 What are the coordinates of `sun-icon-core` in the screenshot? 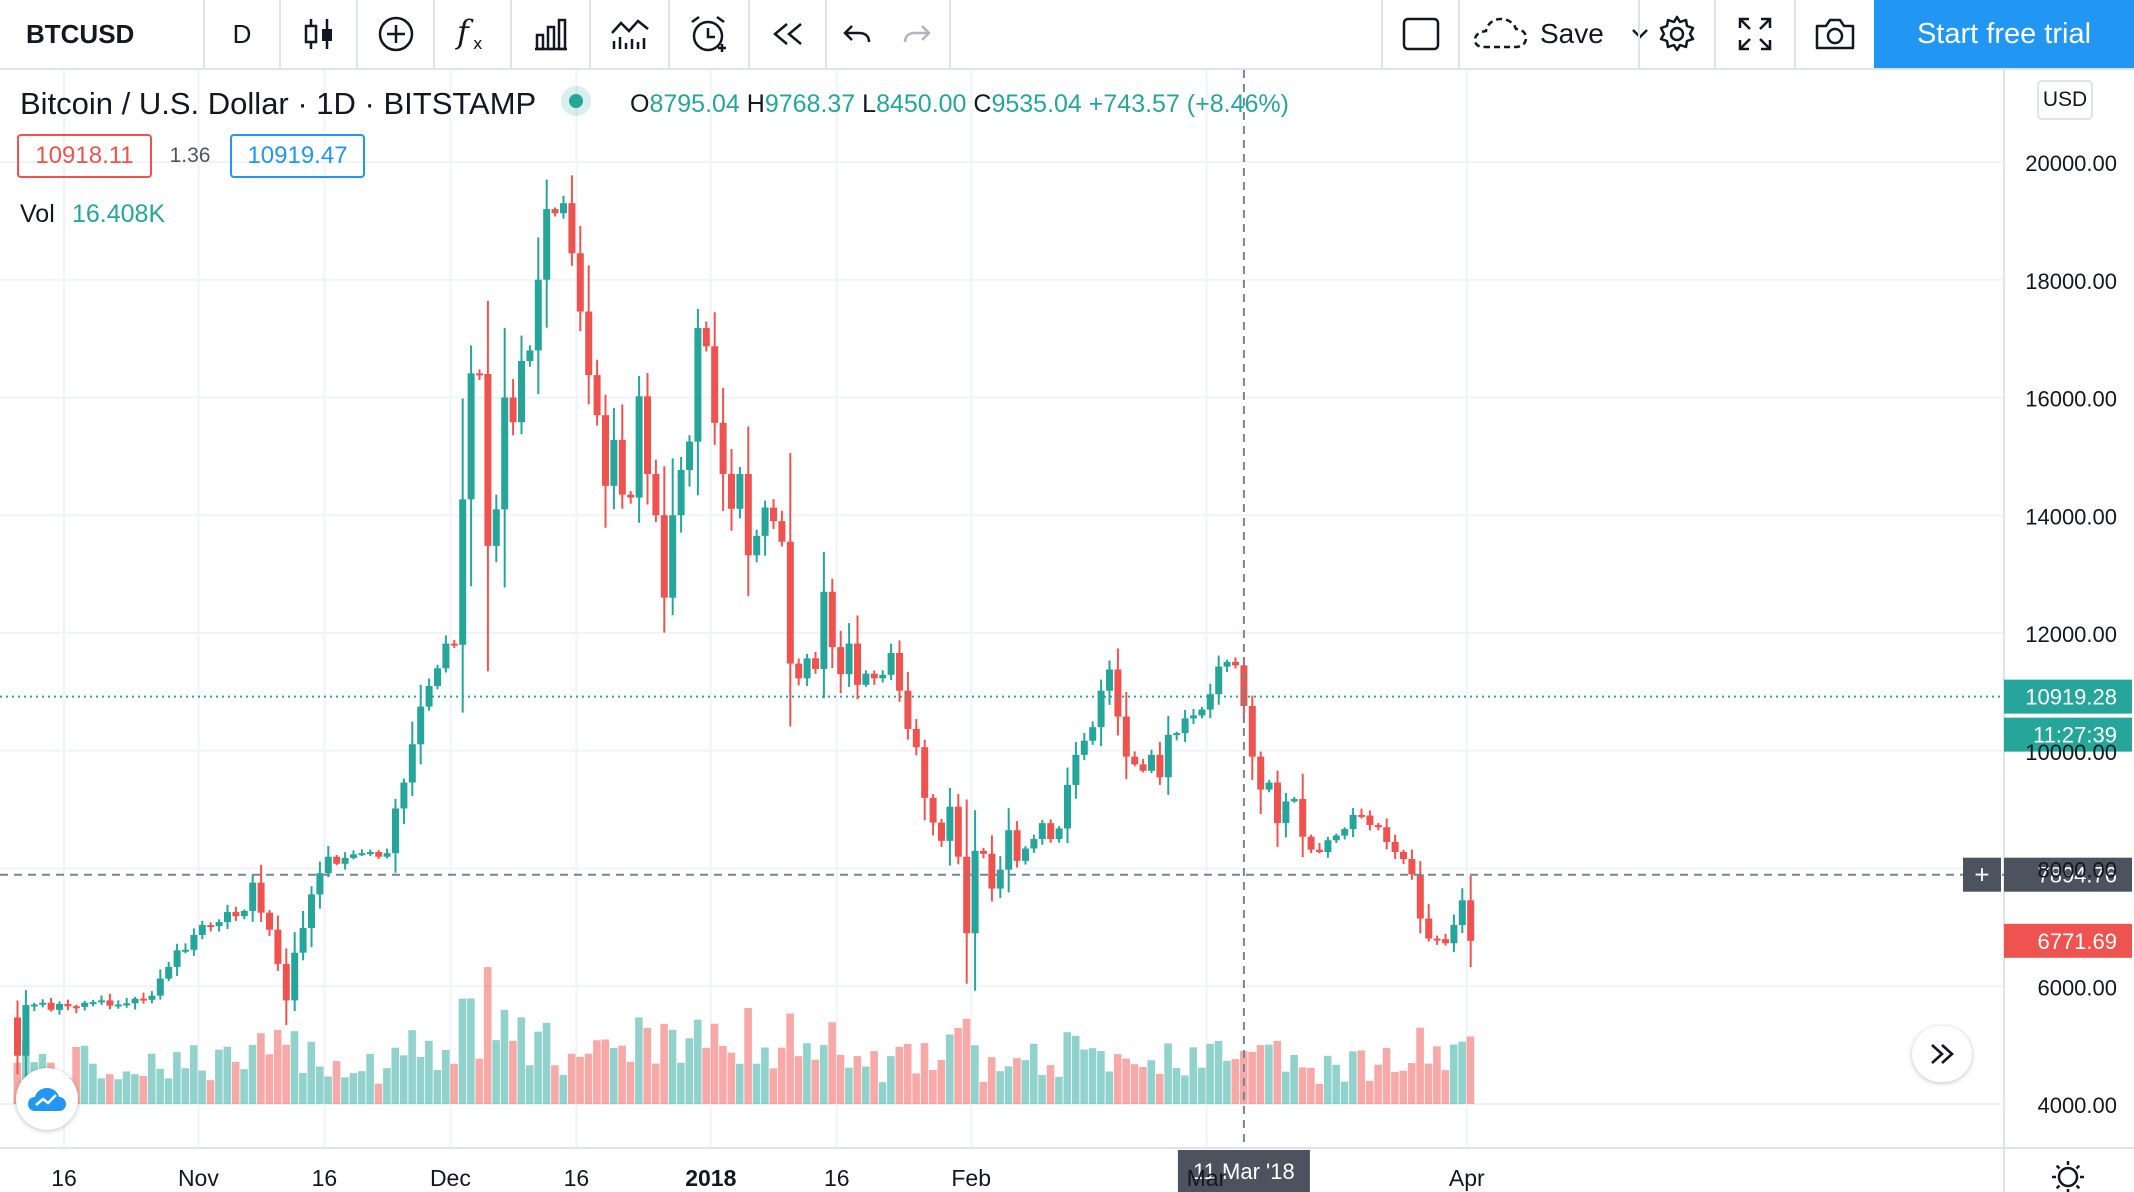 It's located at (2068, 1177).